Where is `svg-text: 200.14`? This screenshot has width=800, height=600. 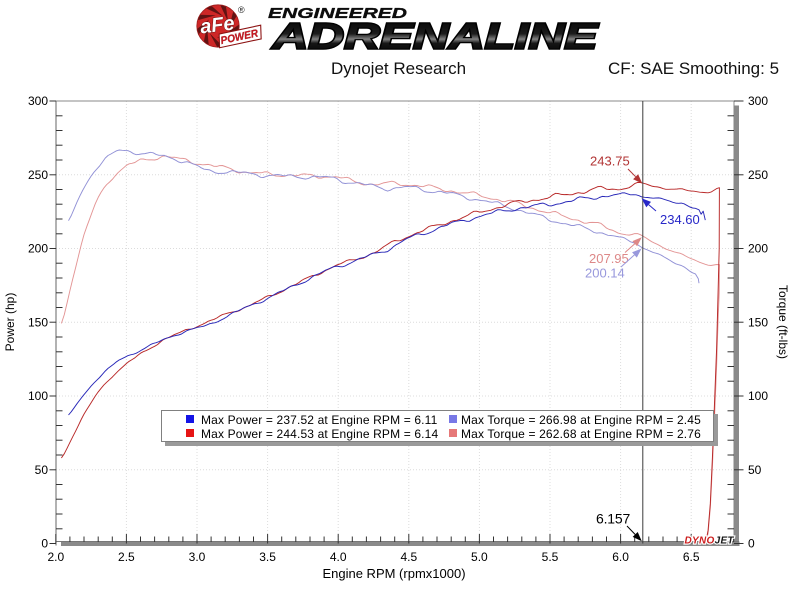 svg-text: 200.14 is located at coordinates (605, 273).